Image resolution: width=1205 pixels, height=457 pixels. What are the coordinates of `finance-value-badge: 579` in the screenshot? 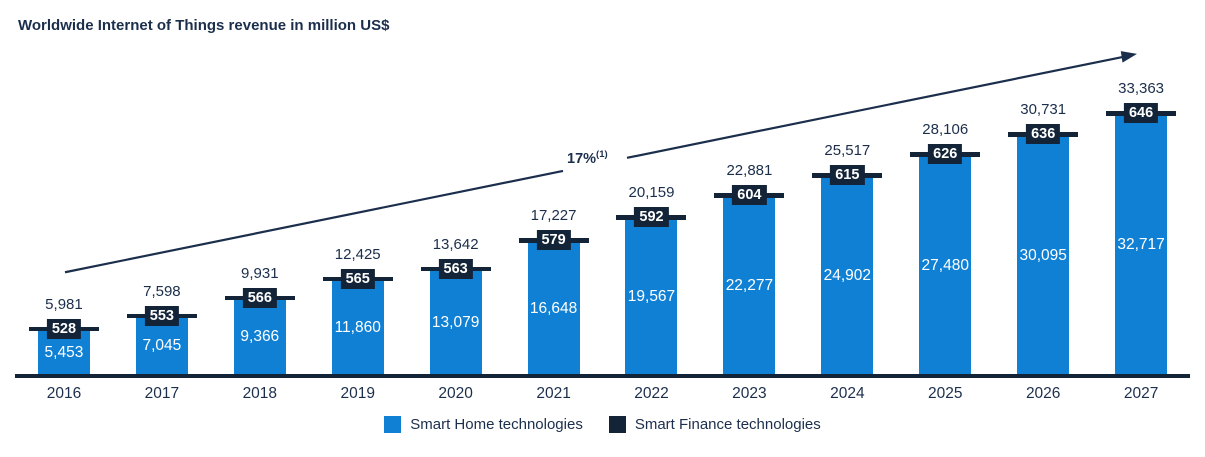 It's located at (553, 240).